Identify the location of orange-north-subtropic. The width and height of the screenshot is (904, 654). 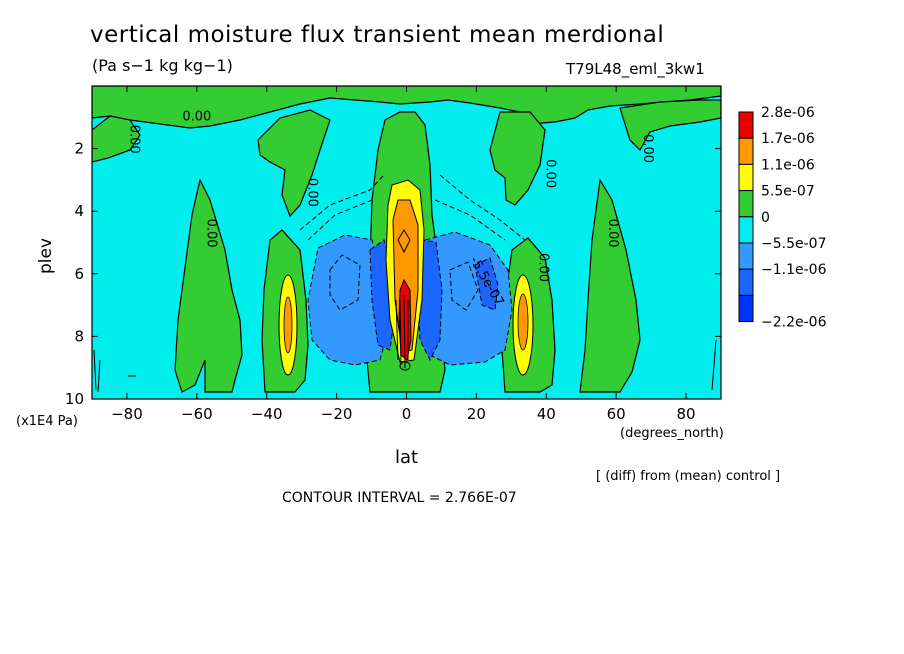
(523, 322).